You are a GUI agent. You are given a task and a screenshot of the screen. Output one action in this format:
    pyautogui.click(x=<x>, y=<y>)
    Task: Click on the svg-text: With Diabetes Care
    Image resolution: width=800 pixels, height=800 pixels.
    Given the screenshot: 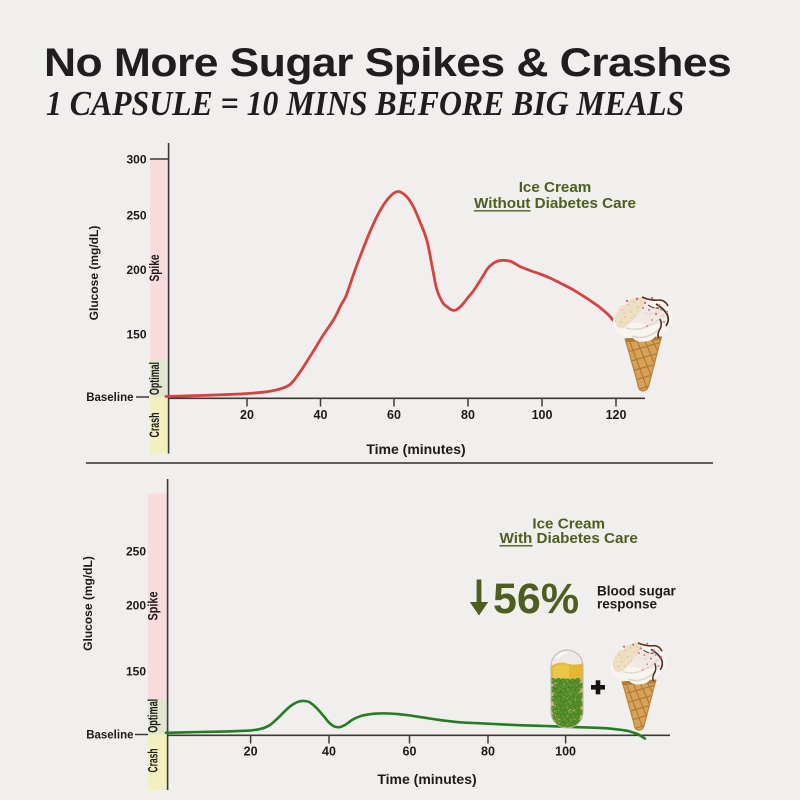 What is the action you would take?
    pyautogui.click(x=569, y=538)
    